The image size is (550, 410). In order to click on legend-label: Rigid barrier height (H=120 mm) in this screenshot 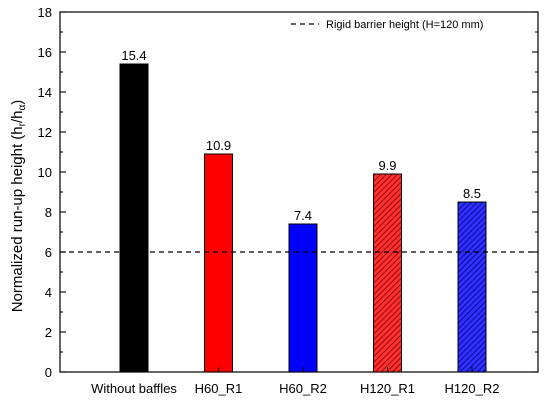, I will do `click(404, 25)`.